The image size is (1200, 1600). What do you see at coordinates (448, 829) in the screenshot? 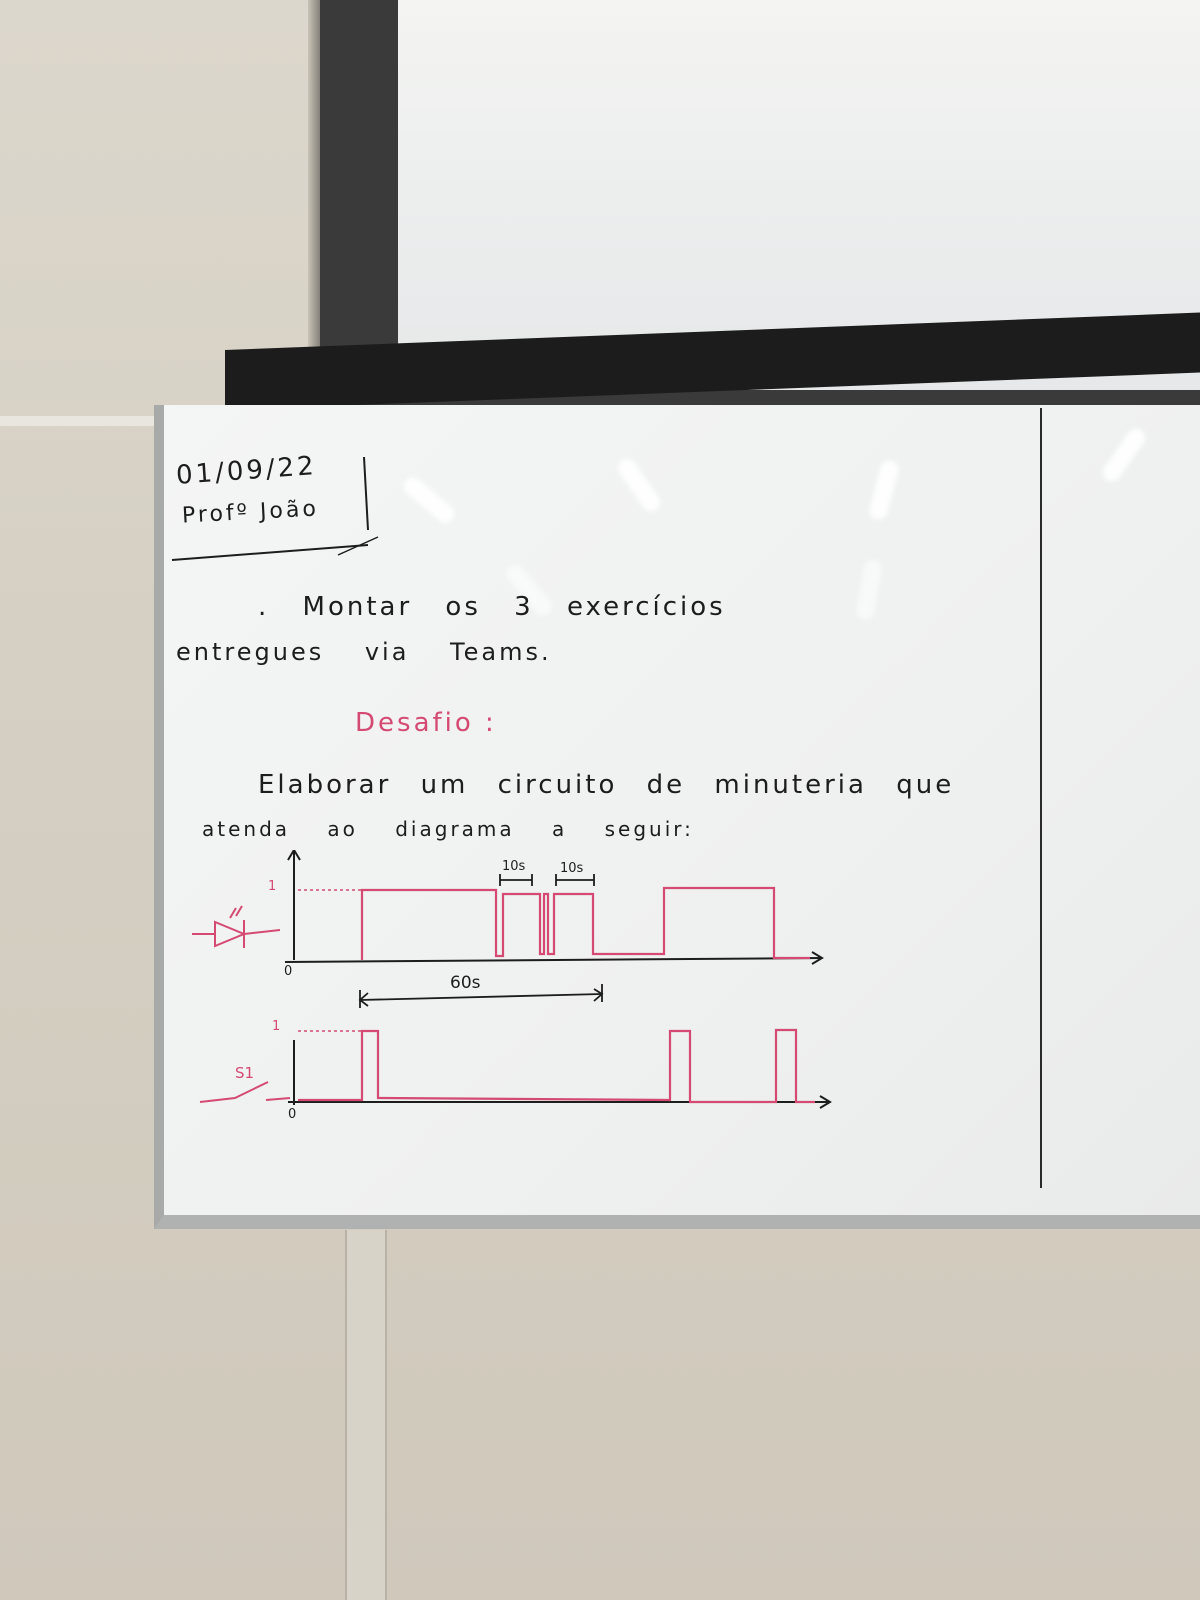
I see `challenge-line-2: atenda ao diagrama a seguir:` at bounding box center [448, 829].